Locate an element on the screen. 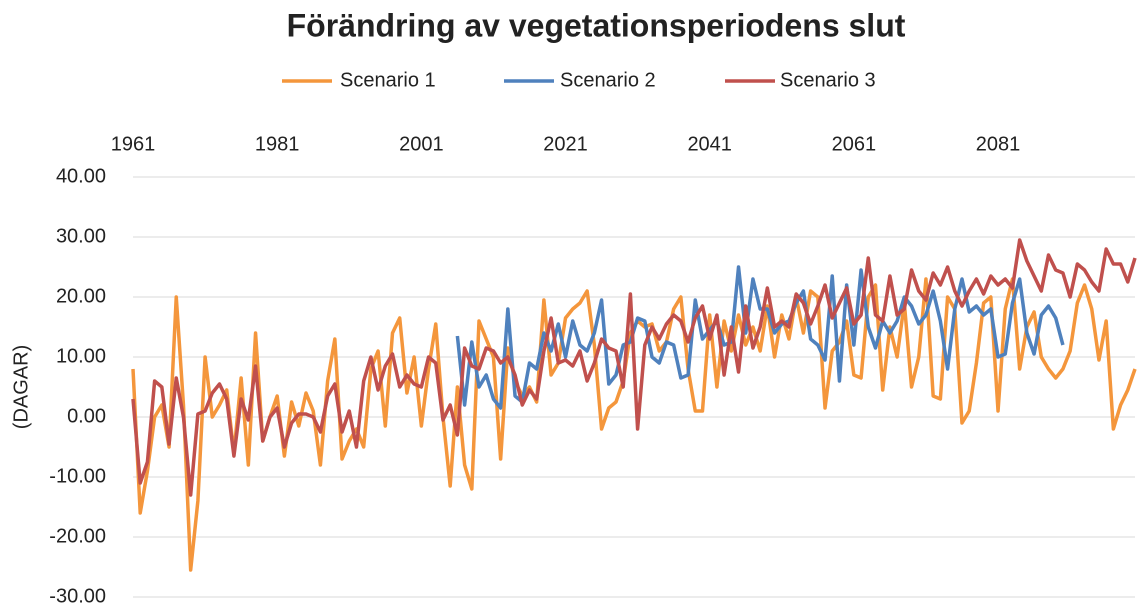 This screenshot has height=608, width=1142. y-tick-label: -30.00 is located at coordinates (77, 596).